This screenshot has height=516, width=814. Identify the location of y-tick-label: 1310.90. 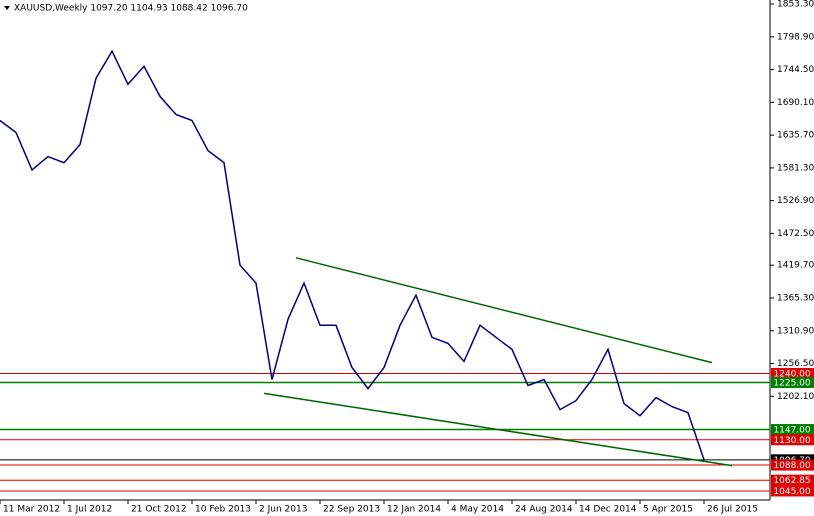
(795, 331).